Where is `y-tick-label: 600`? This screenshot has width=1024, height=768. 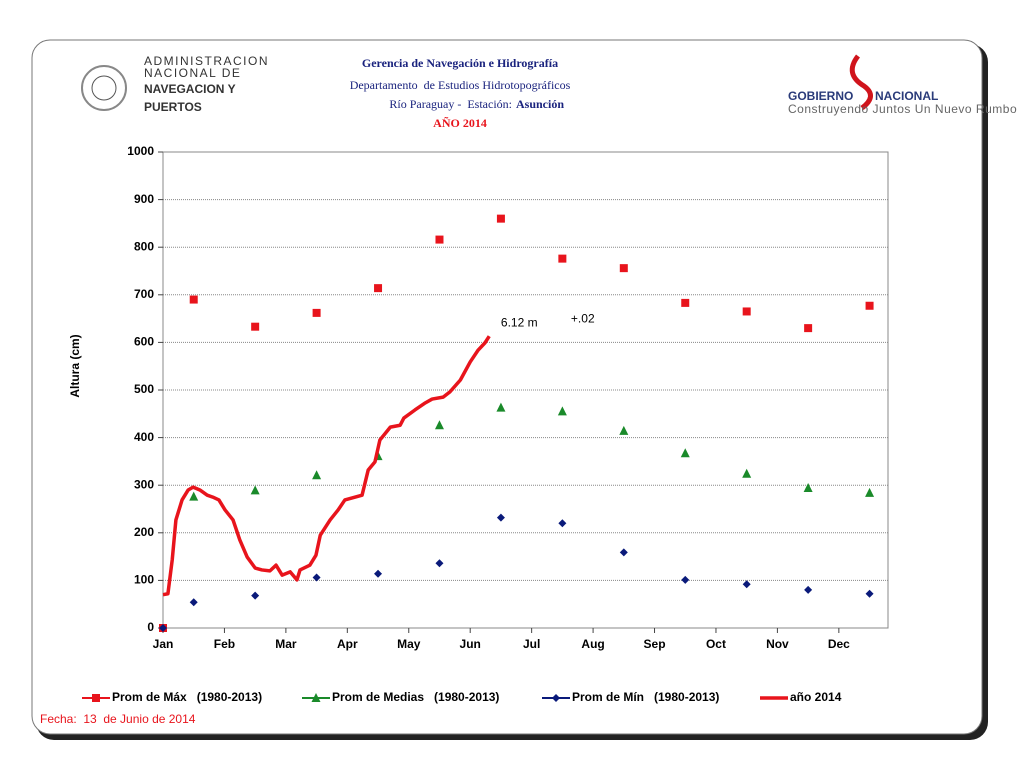
y-tick-label: 600 is located at coordinates (144, 342).